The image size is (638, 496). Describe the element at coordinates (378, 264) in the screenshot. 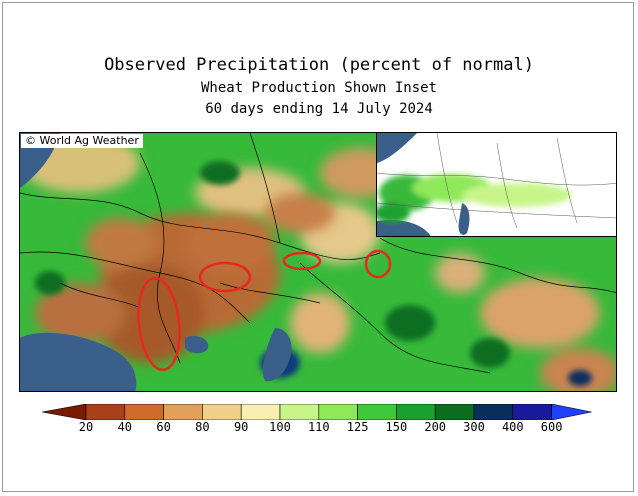

I see `highlight-ellipse-east` at that location.